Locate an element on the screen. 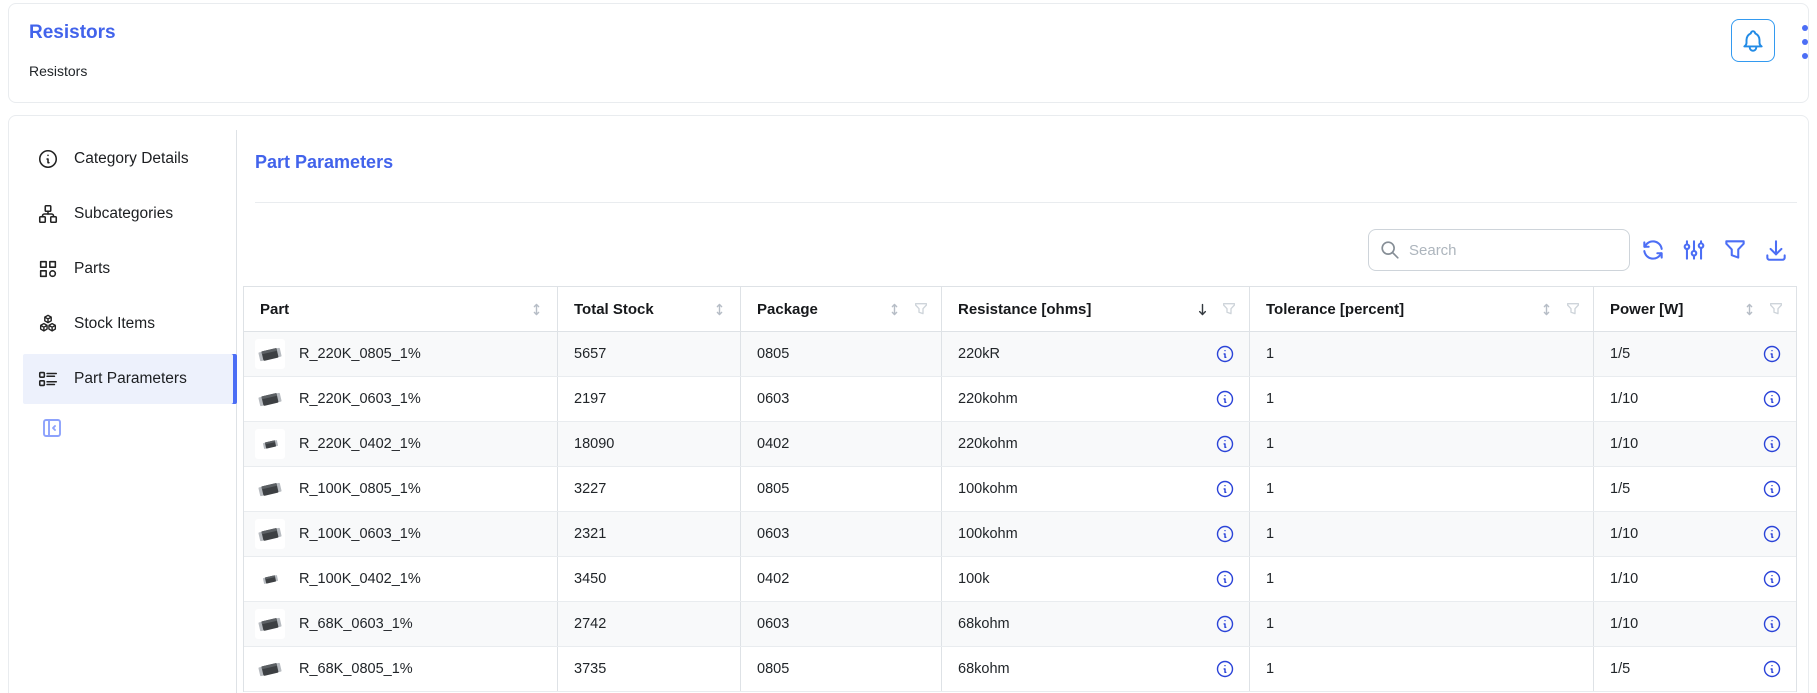 This screenshot has width=1817, height=693. column-header-package: Package is located at coordinates (841, 309).